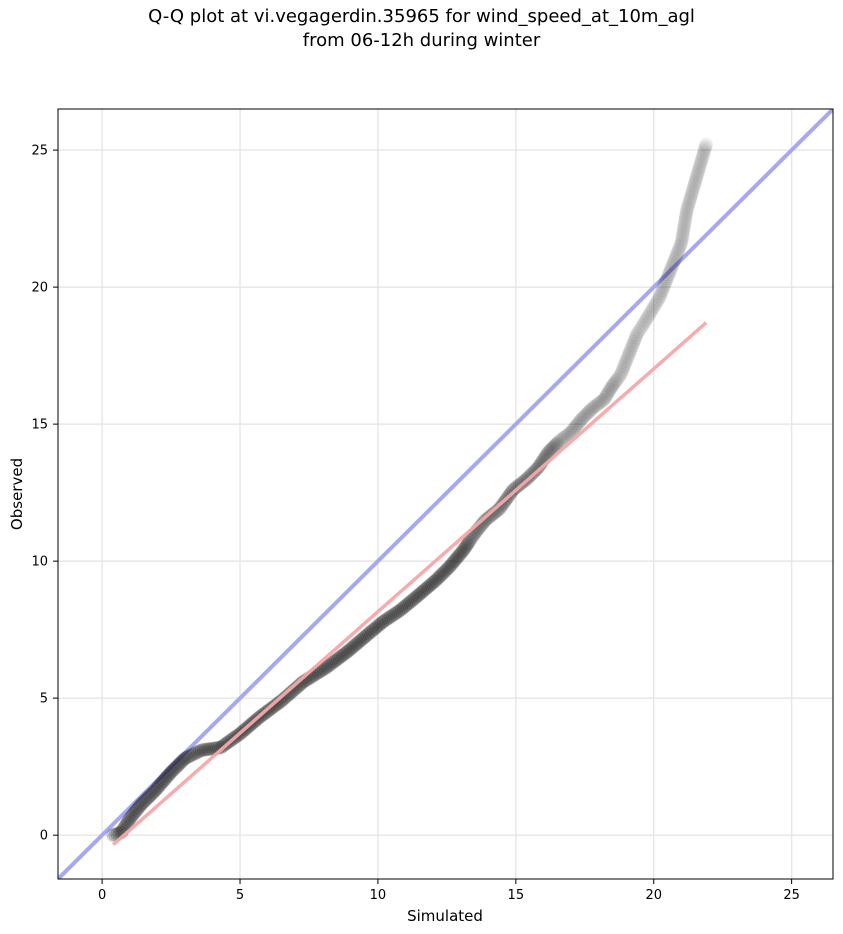  What do you see at coordinates (44, 836) in the screenshot?
I see `y-tick-label: 0` at bounding box center [44, 836].